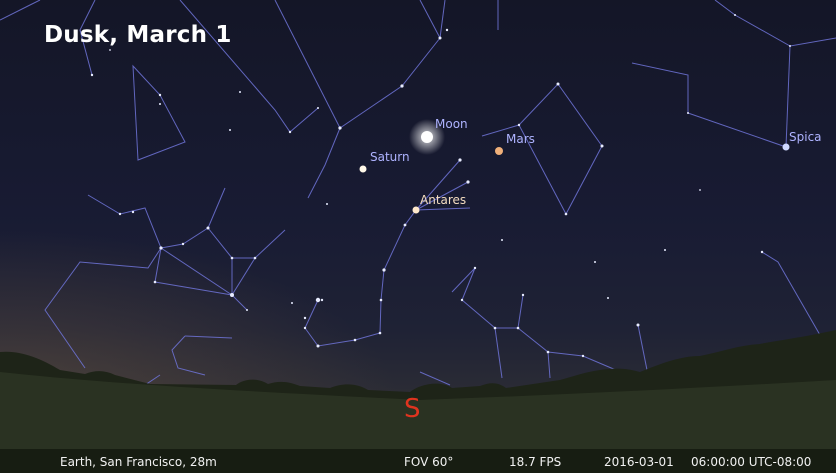 Image resolution: width=836 pixels, height=473 pixels. I want to click on antares-dot, so click(416, 210).